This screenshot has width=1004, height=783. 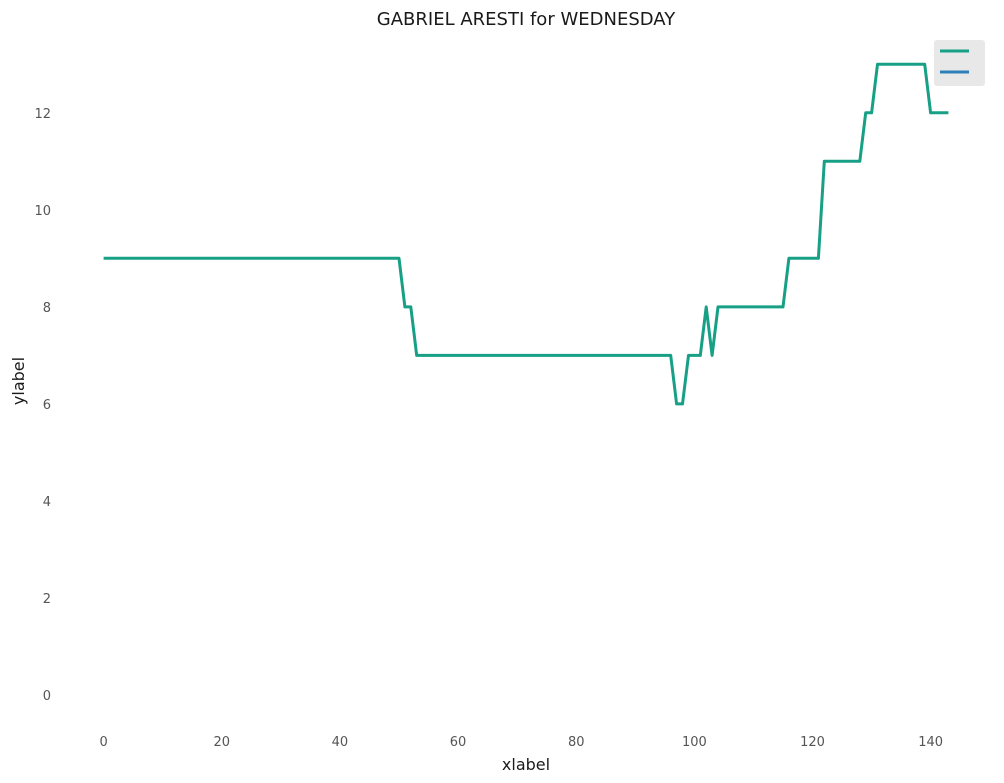 I want to click on x-tick-label: 40, so click(x=340, y=742).